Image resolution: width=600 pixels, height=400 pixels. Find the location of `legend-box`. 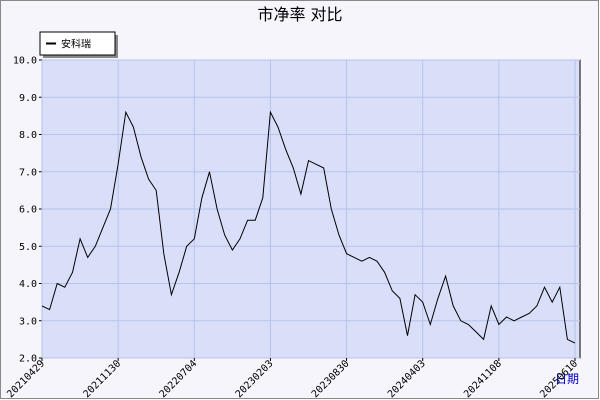

legend-box is located at coordinates (77, 43).